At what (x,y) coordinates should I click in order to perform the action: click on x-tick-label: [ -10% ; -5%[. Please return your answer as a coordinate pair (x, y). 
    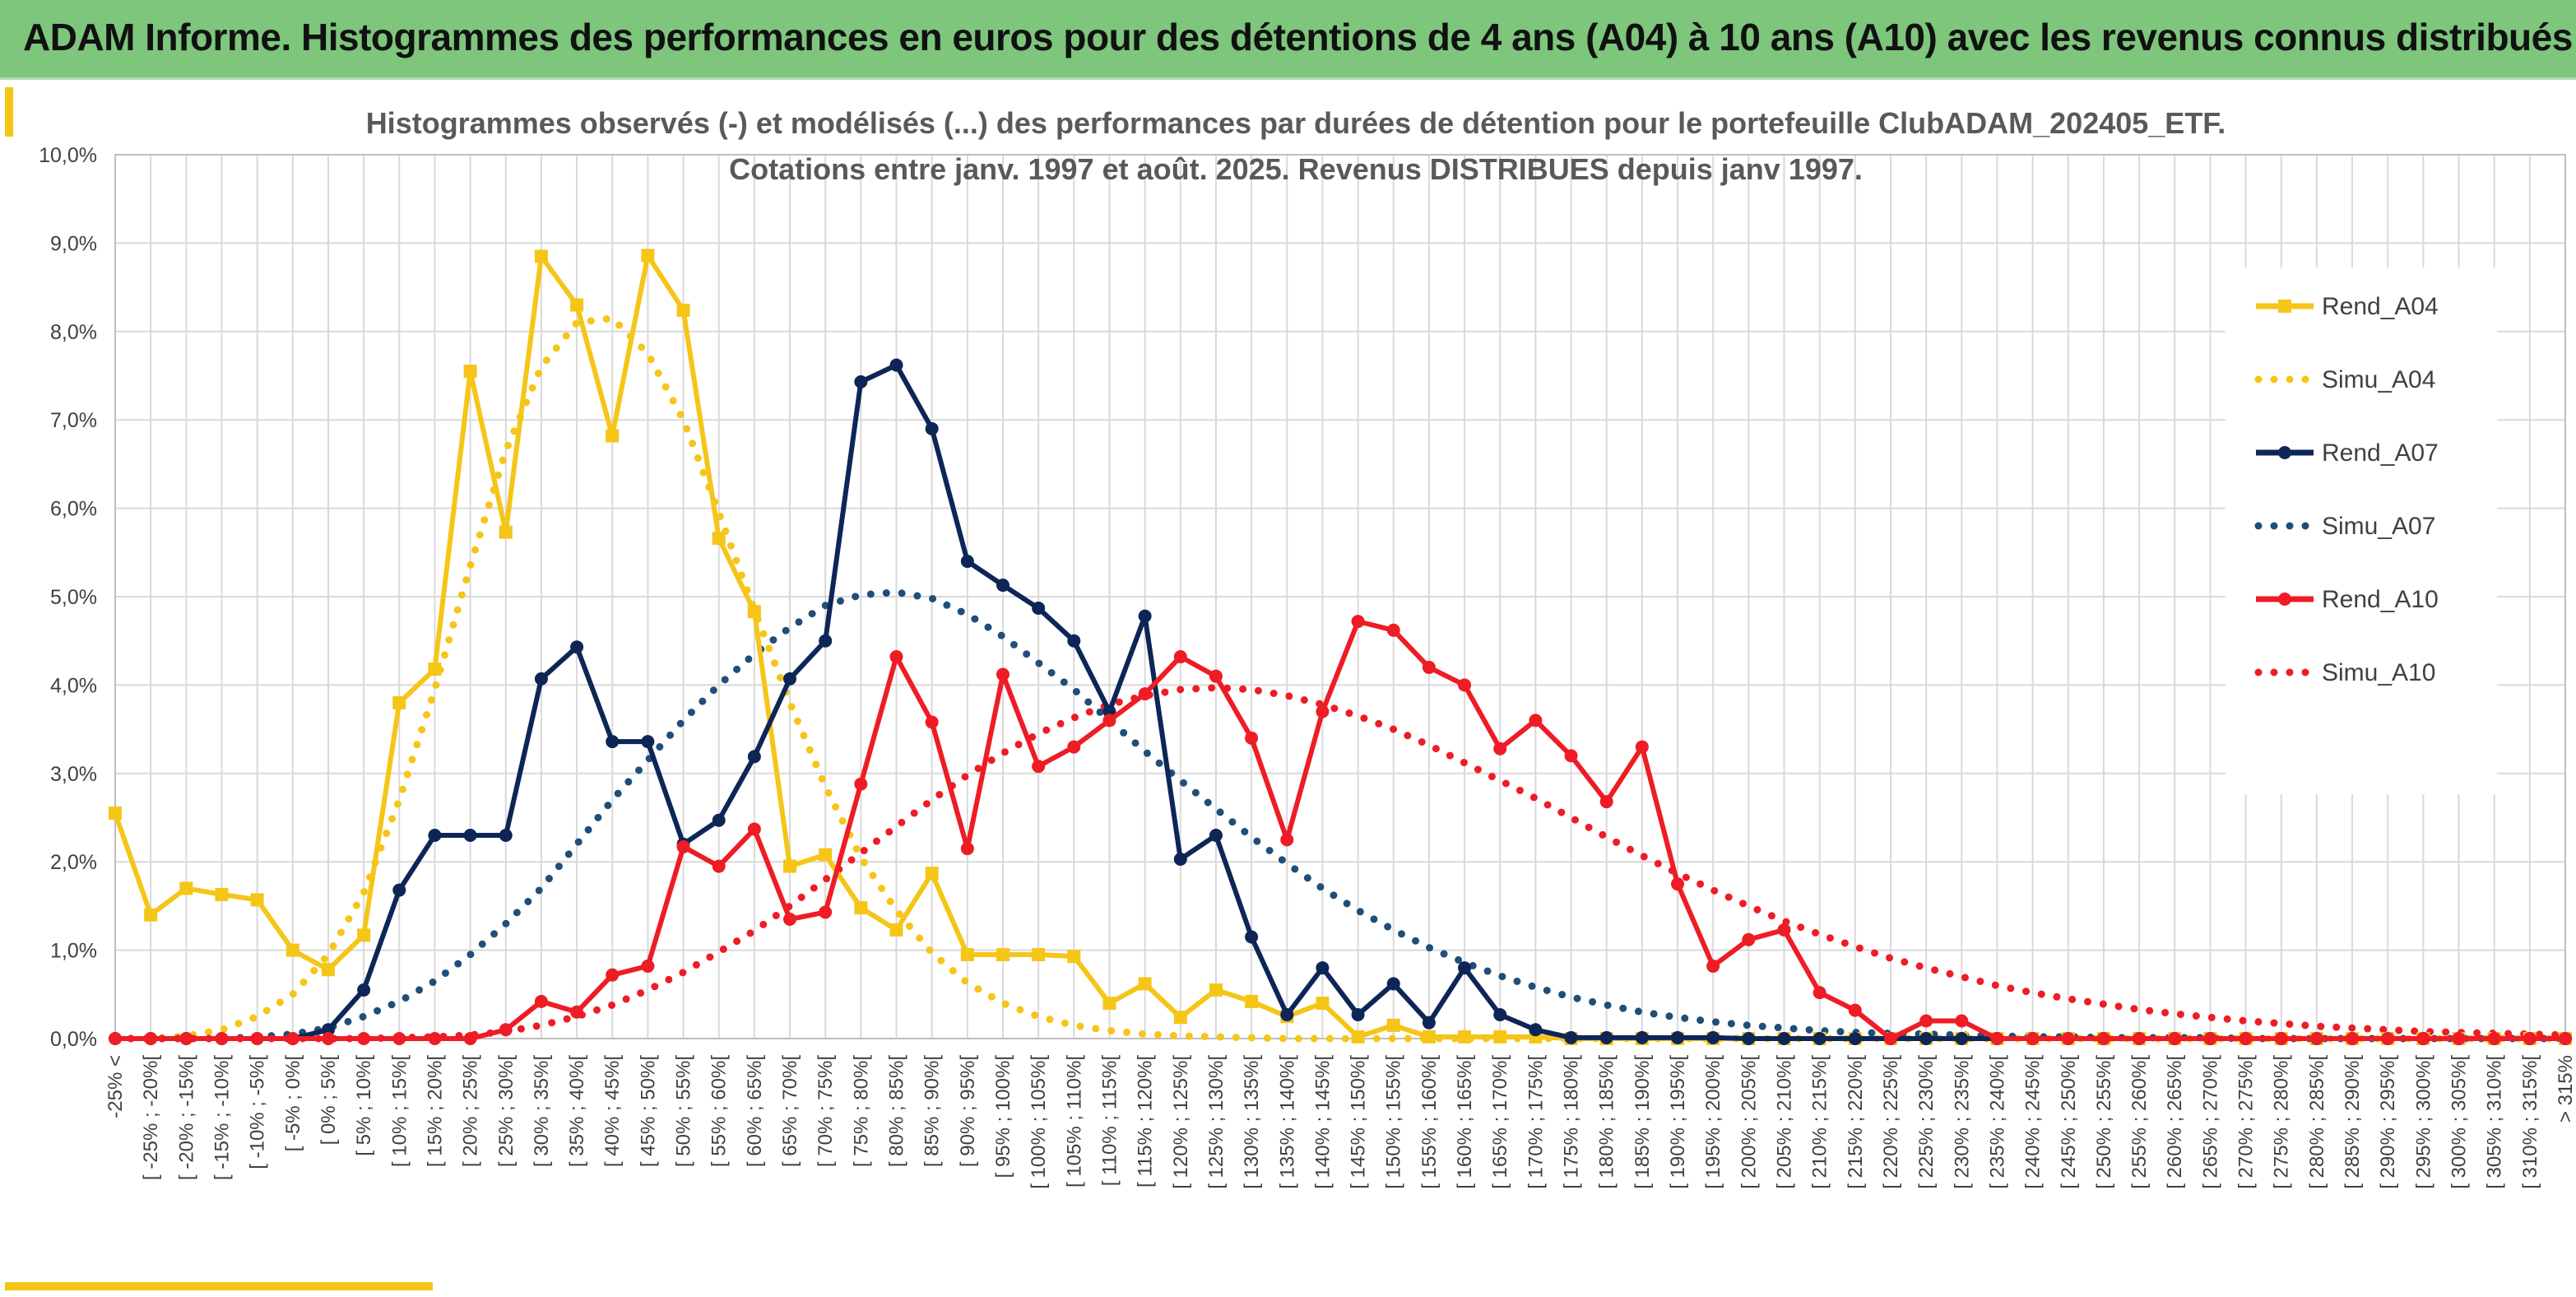
    Looking at the image, I should click on (258, 1112).